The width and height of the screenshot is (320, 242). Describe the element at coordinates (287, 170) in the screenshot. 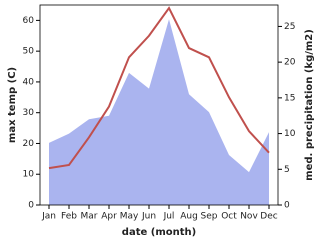

I see `y2-tick-label: 5` at that location.